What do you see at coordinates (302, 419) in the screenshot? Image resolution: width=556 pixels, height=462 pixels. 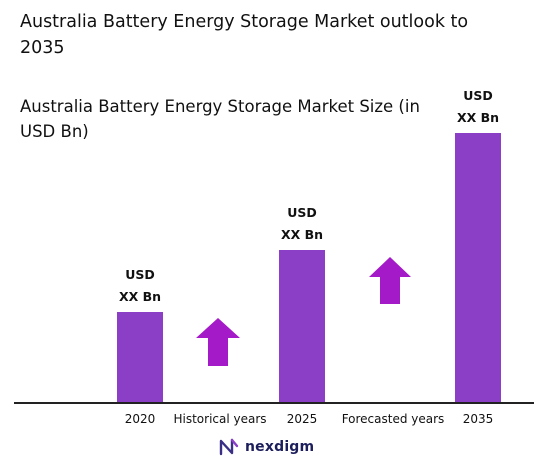 I see `x-tick-label-2025: 2025` at bounding box center [302, 419].